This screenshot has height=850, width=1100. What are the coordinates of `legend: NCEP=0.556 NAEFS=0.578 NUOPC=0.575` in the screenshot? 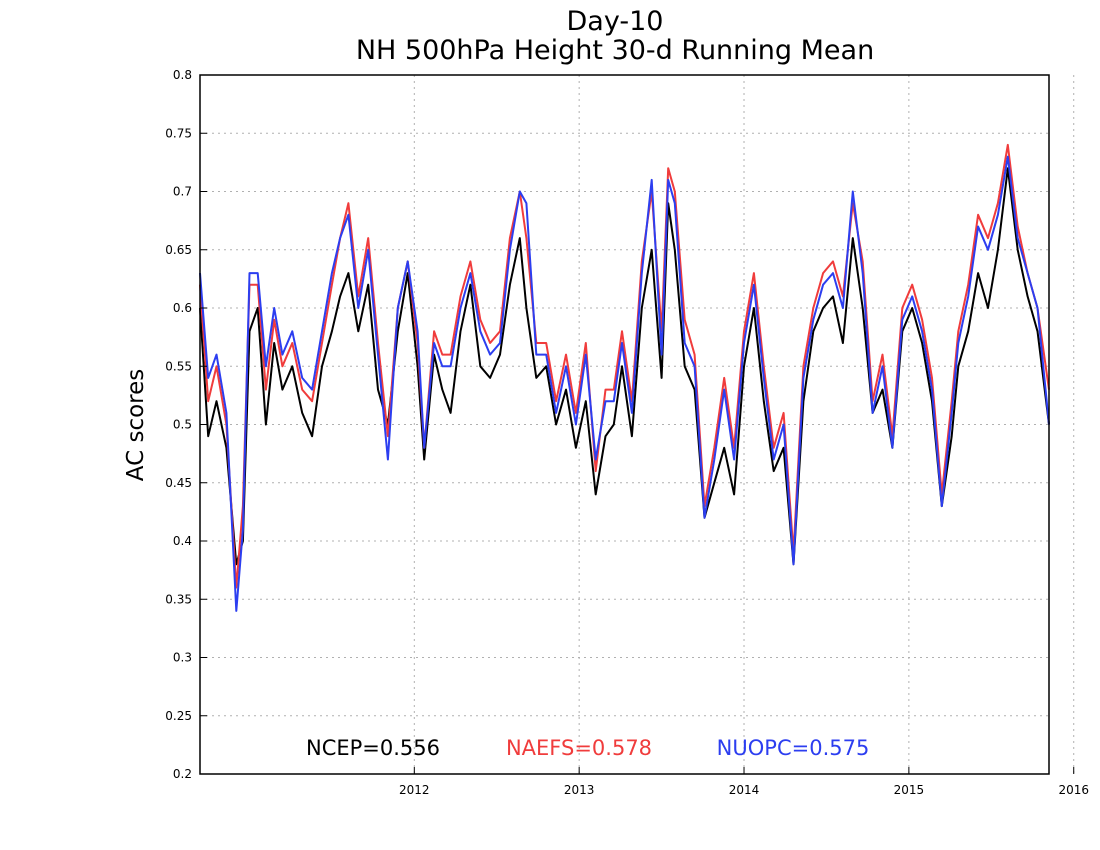 It's located at (587, 748).